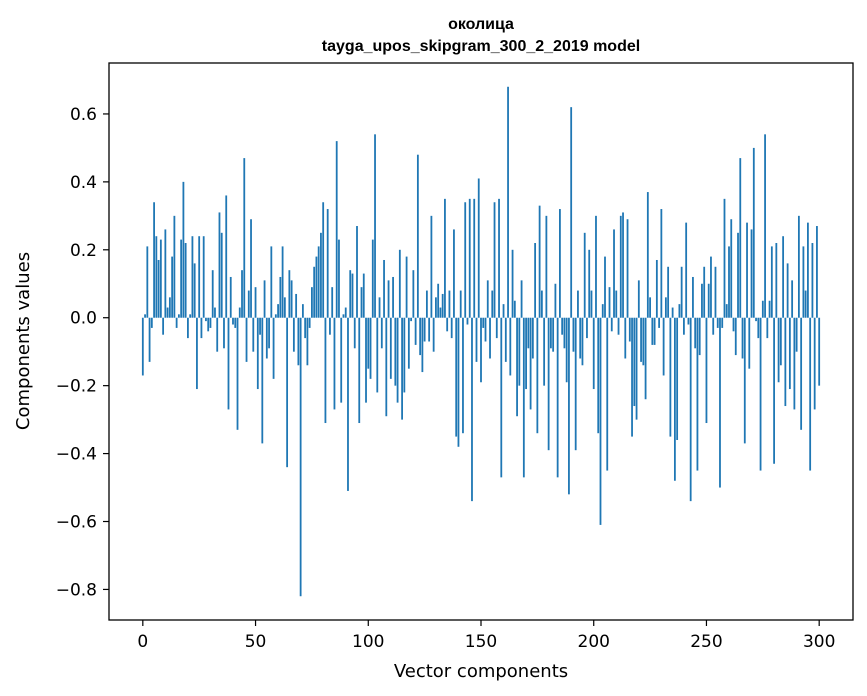 This screenshot has height=696, width=867. Describe the element at coordinates (76, 523) in the screenshot. I see `y-tick-label: −0.6` at that location.